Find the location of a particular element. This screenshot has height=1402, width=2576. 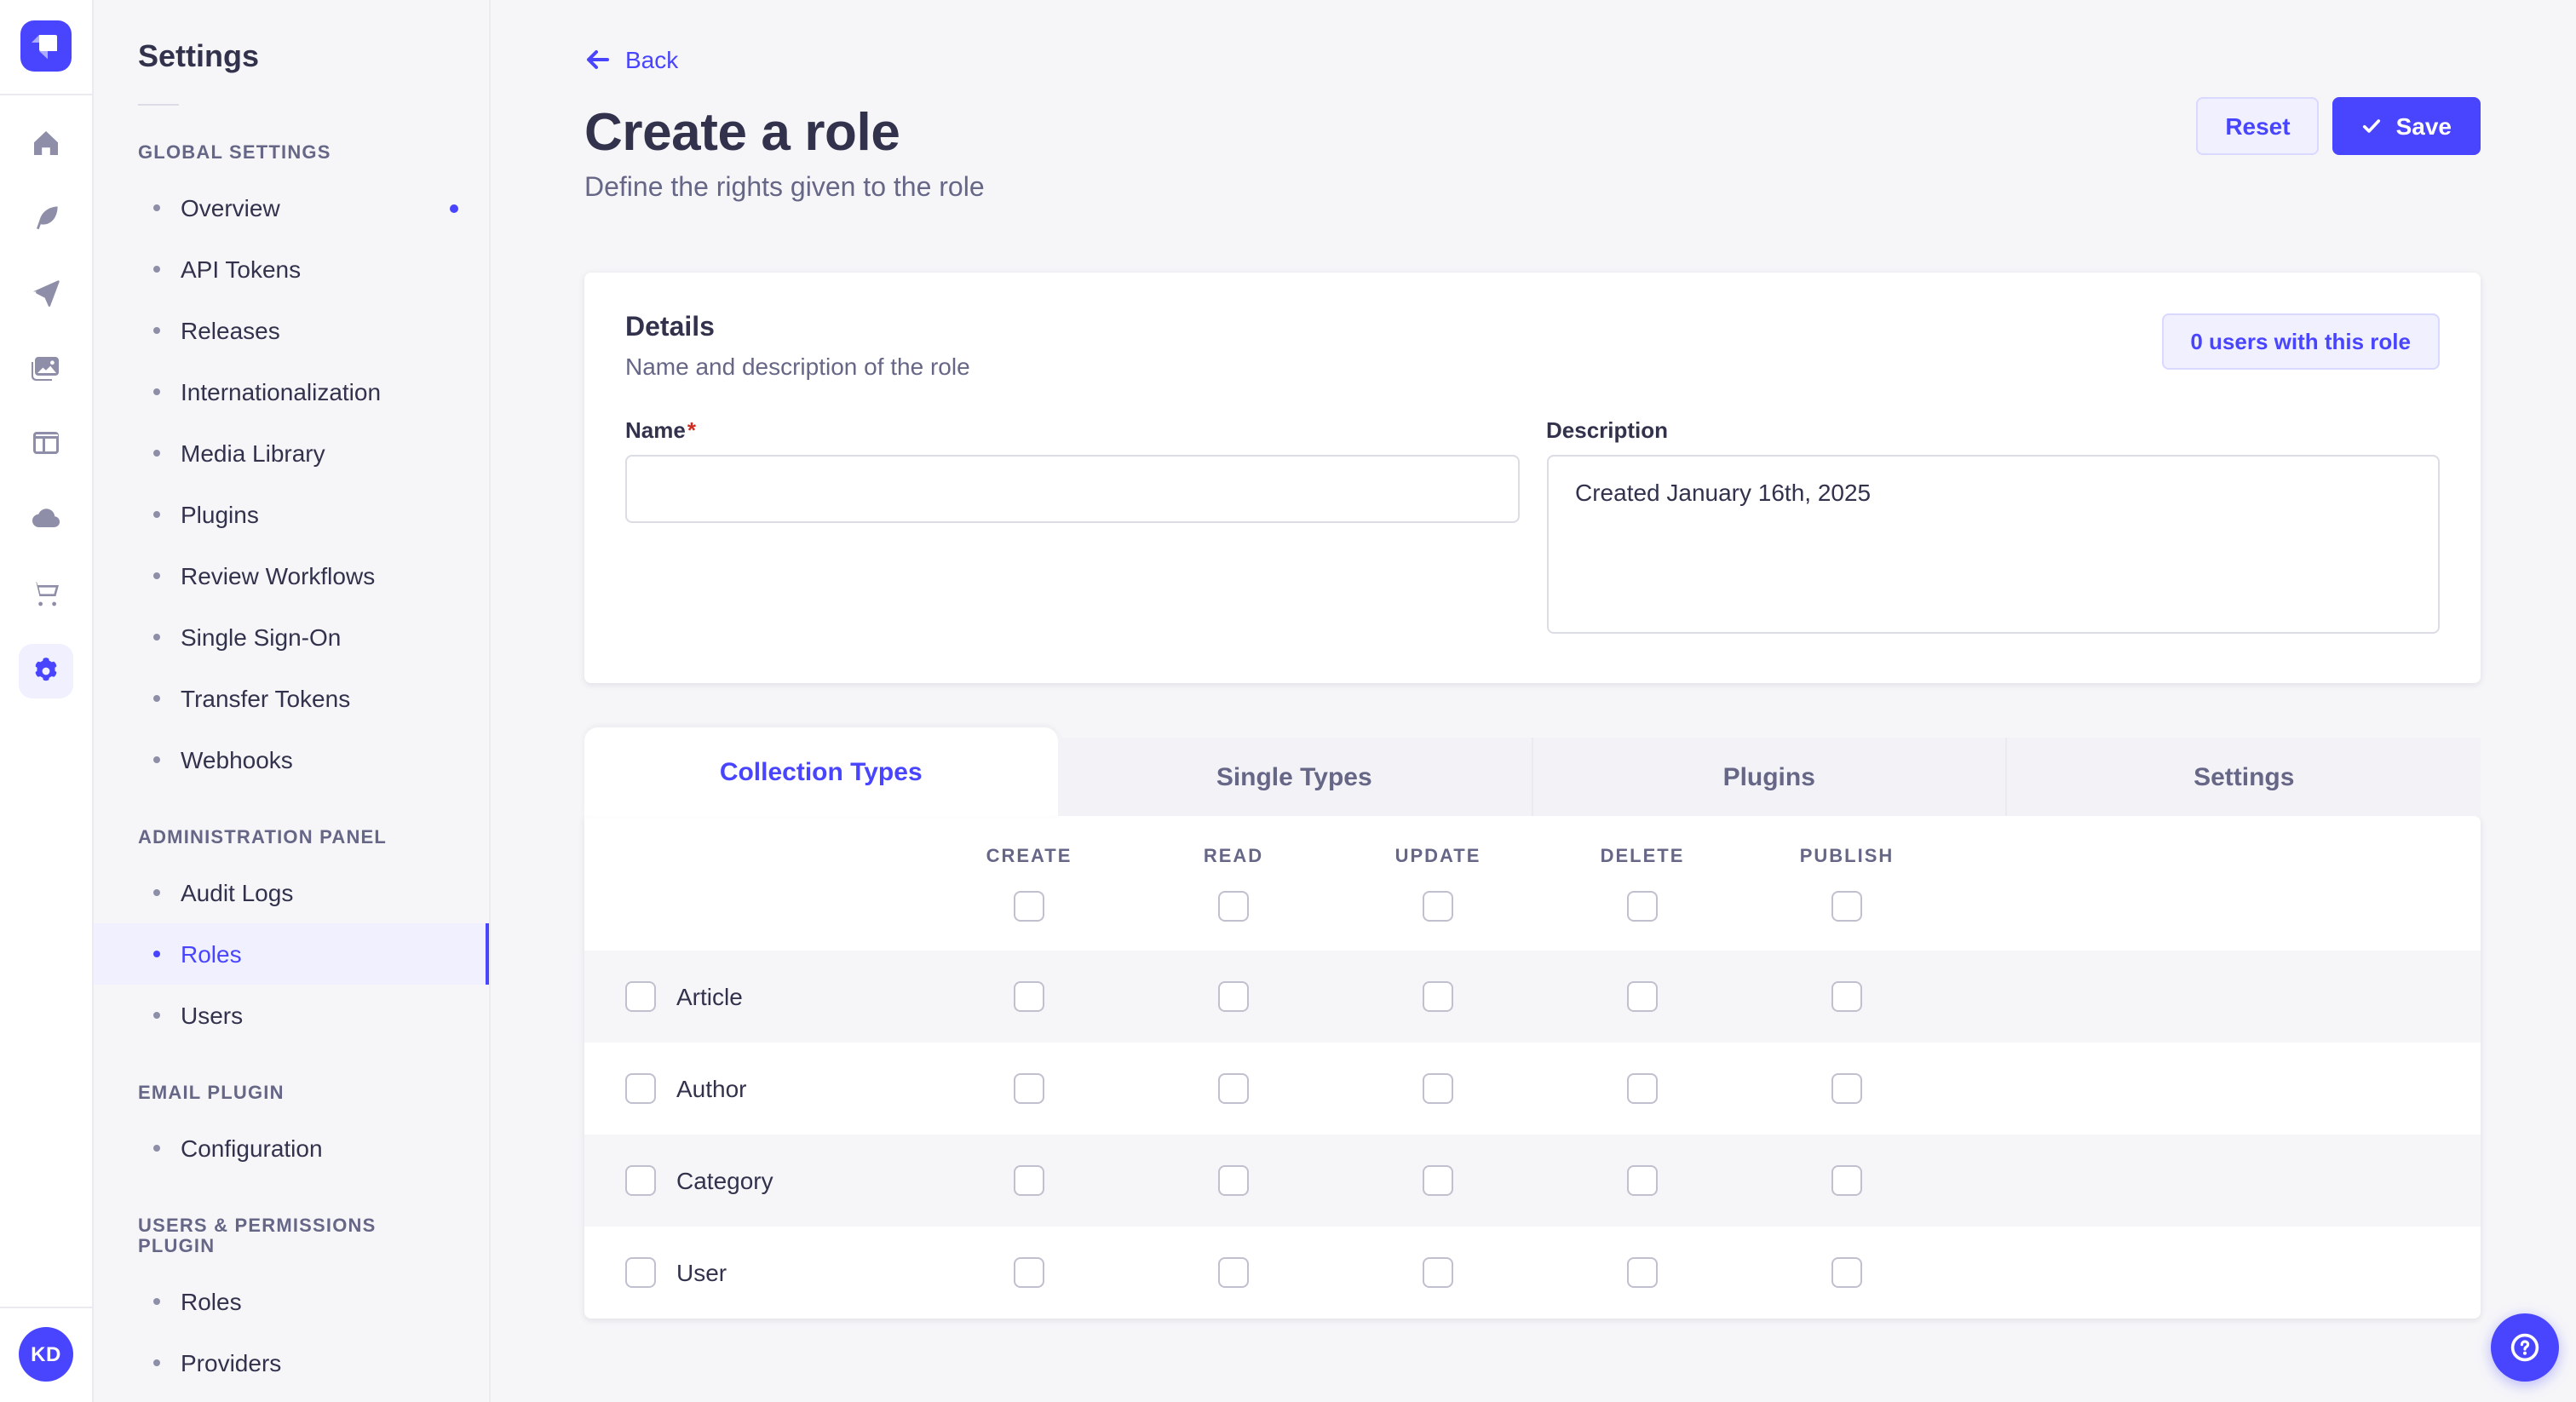

nav-media is located at coordinates (46, 368).